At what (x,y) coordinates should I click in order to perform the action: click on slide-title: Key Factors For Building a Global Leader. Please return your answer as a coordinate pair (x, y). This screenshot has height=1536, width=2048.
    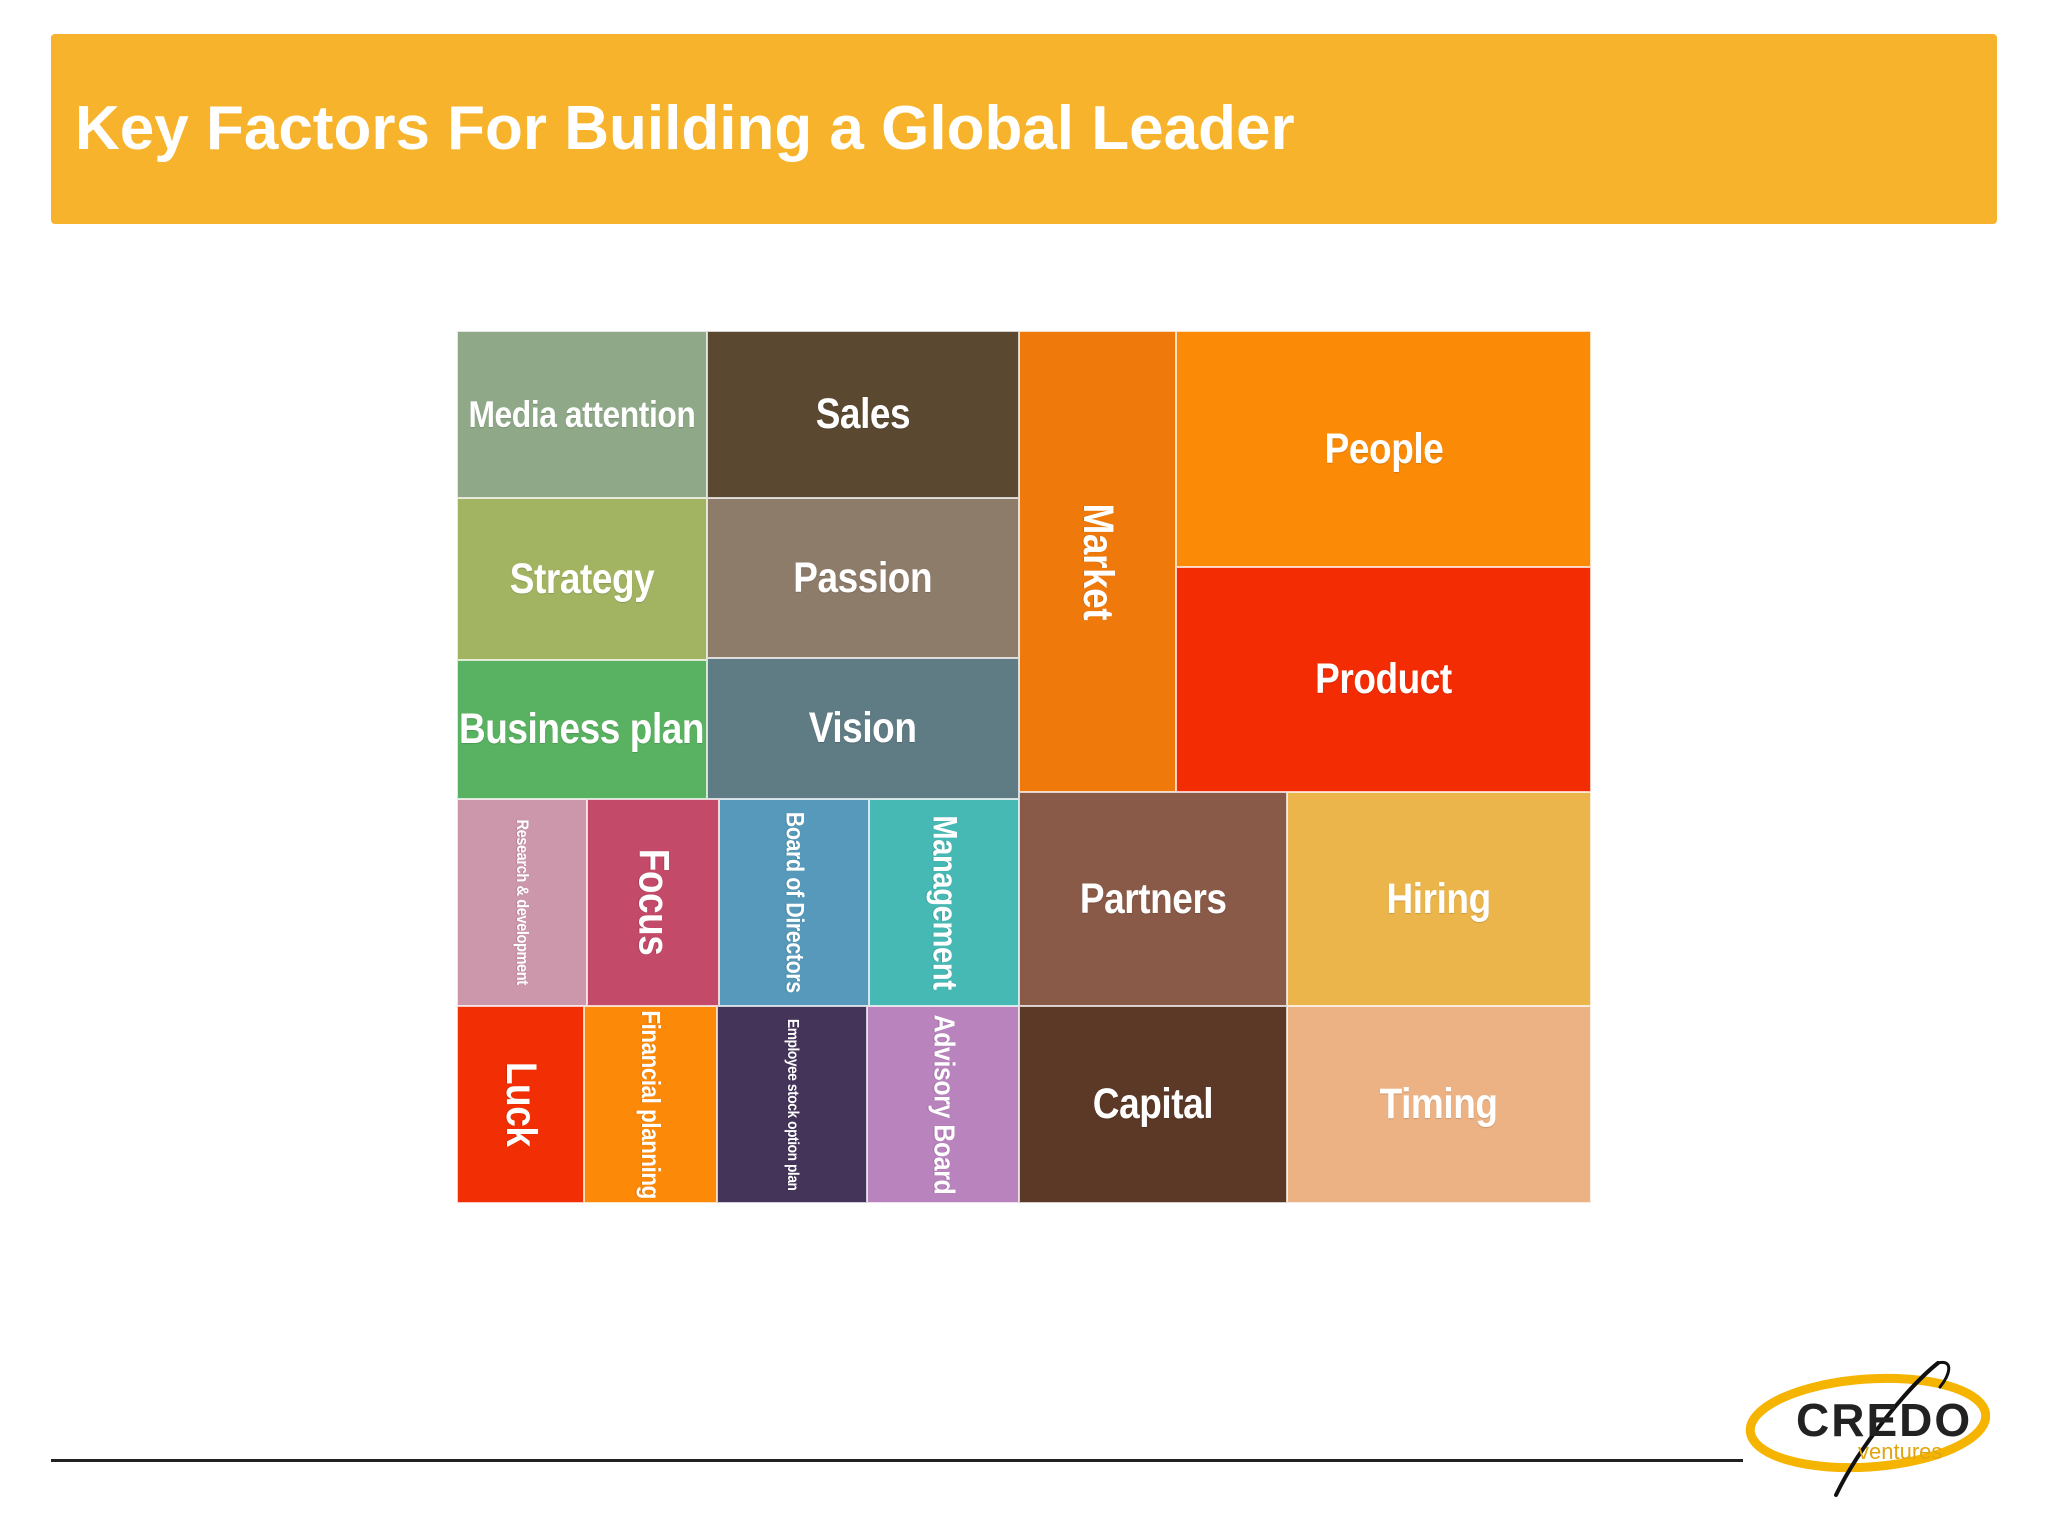
    Looking at the image, I should click on (685, 128).